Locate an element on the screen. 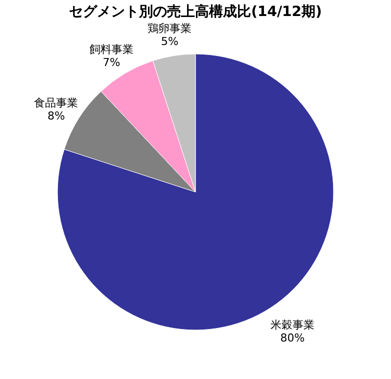 This screenshot has height=379, width=391. slice-label: 鶏卵事業 is located at coordinates (170, 29).